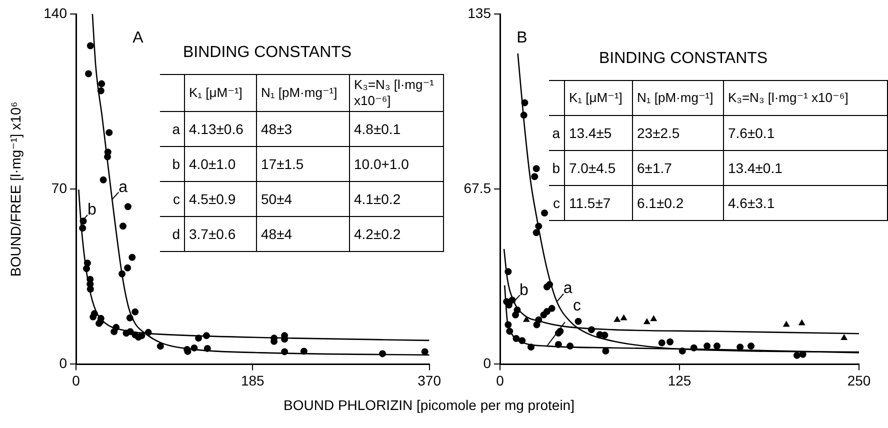  I want to click on annotation: 4.5±0.9, so click(221, 199).